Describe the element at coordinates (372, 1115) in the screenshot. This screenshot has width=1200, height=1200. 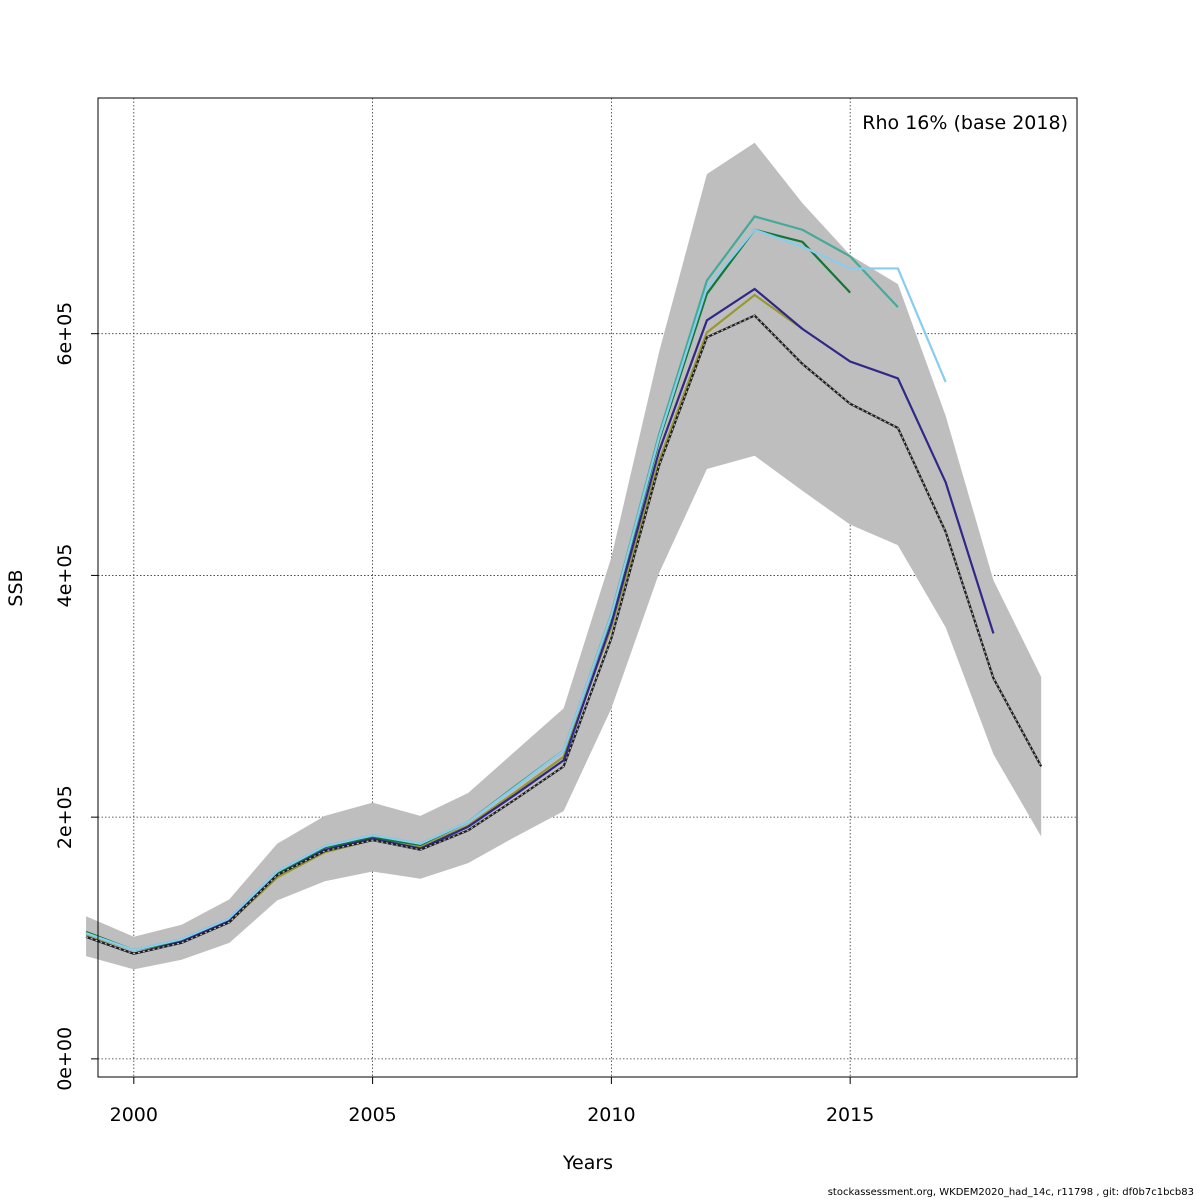
I see `x-tick-label: 2005` at that location.